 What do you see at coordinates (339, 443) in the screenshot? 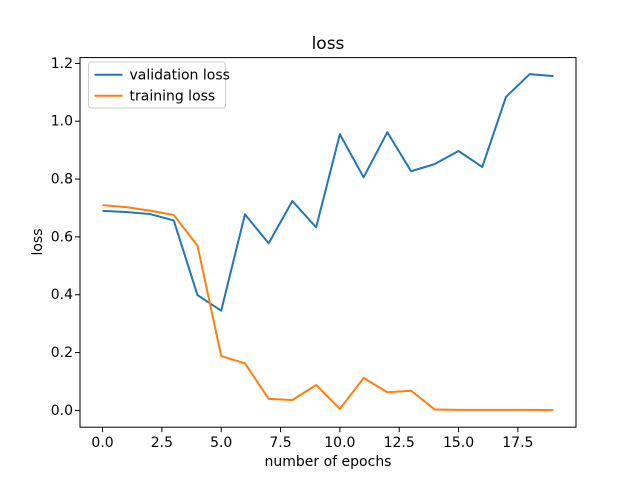
I see `x-tick-label: 10.0` at bounding box center [339, 443].